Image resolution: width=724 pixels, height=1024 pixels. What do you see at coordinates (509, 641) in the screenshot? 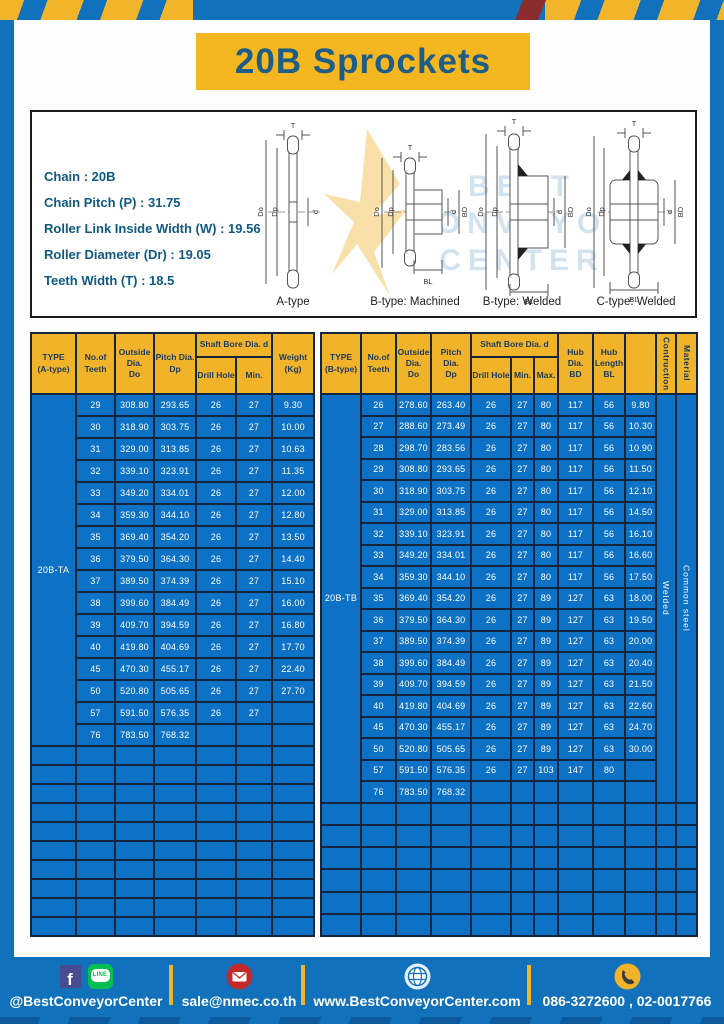
I see `table-row: 37 389.50 374.39 26 27 89 127 63 20.00` at bounding box center [509, 641].